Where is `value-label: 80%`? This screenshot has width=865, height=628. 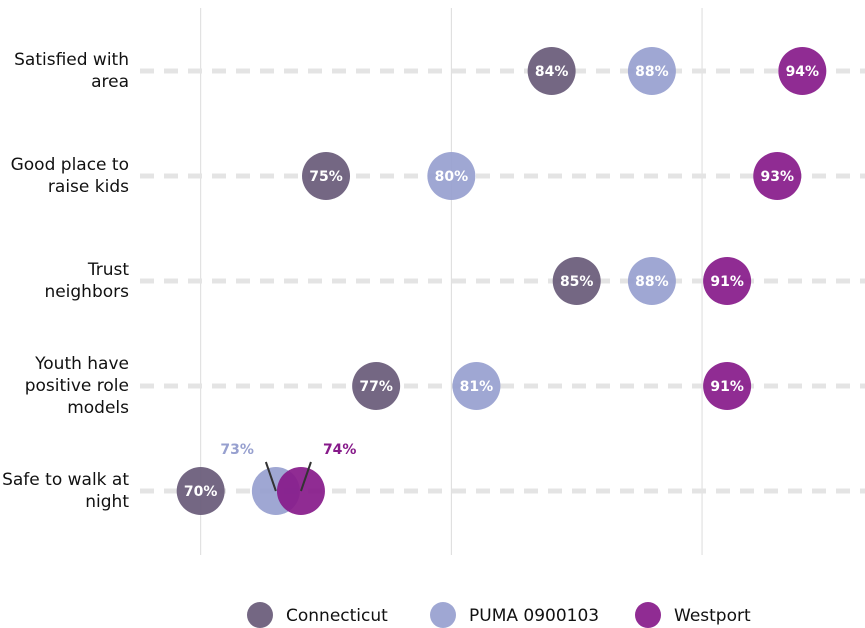
value-label: 80% is located at coordinates (452, 177).